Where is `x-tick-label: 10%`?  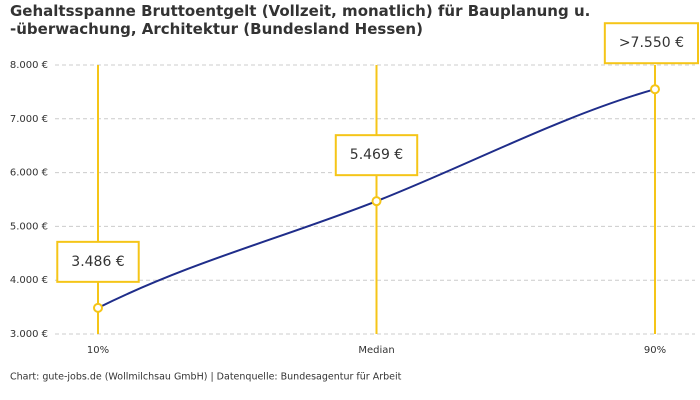
x-tick-label: 10% is located at coordinates (98, 350).